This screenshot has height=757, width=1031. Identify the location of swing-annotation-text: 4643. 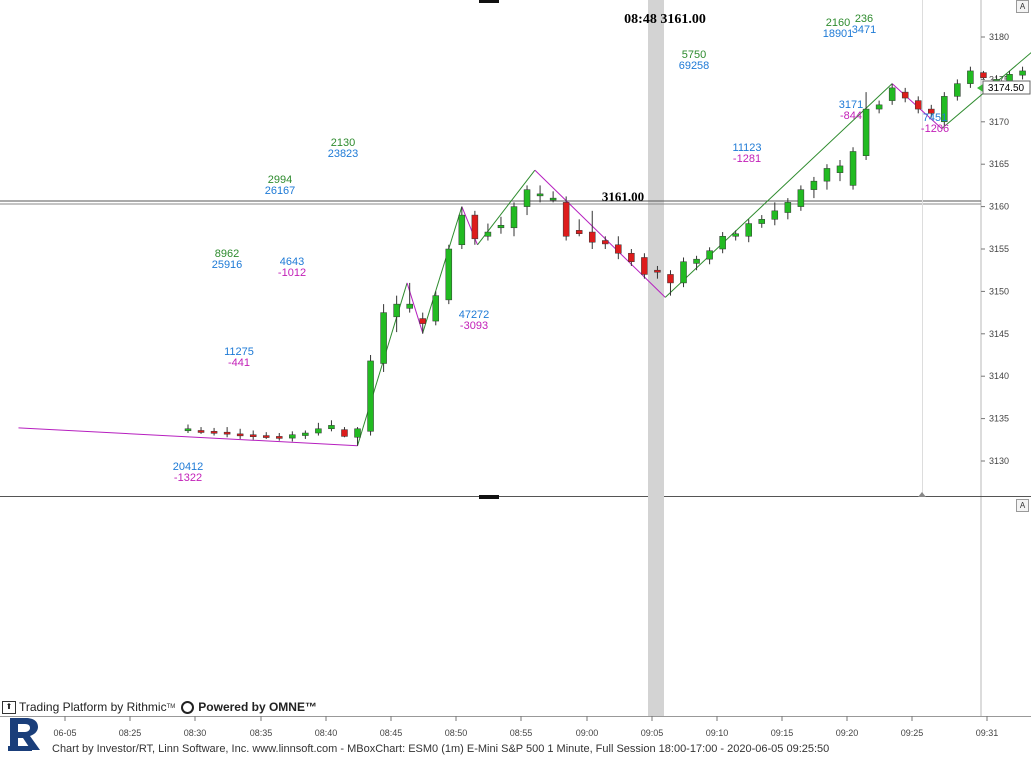
(292, 262).